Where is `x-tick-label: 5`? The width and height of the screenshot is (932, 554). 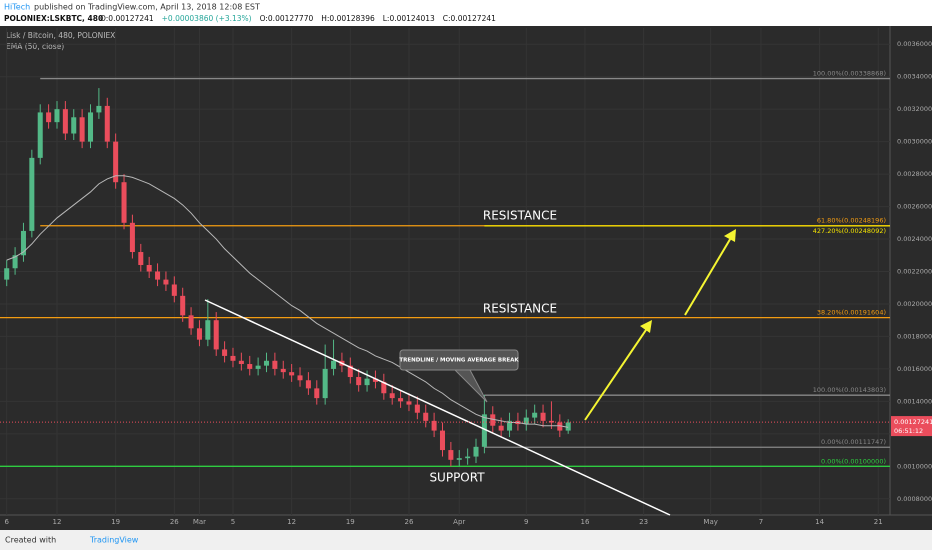
x-tick-label: 5 is located at coordinates (233, 522).